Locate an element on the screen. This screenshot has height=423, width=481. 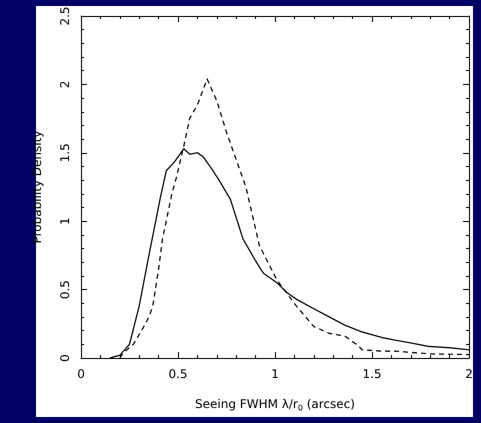
x-tick-label: 1 is located at coordinates (275, 374).